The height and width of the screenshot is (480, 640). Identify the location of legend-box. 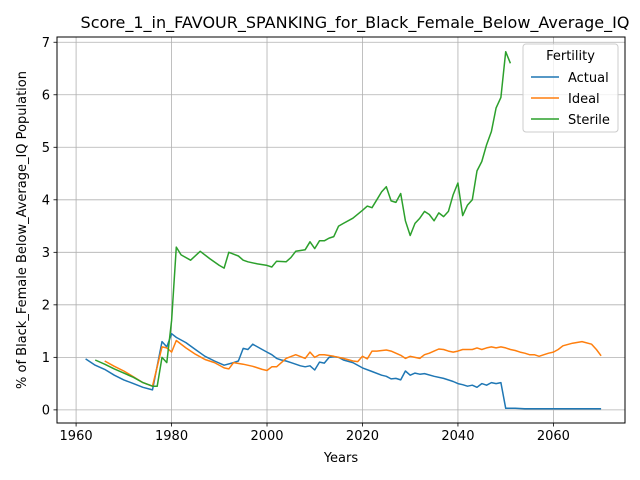
(570, 88).